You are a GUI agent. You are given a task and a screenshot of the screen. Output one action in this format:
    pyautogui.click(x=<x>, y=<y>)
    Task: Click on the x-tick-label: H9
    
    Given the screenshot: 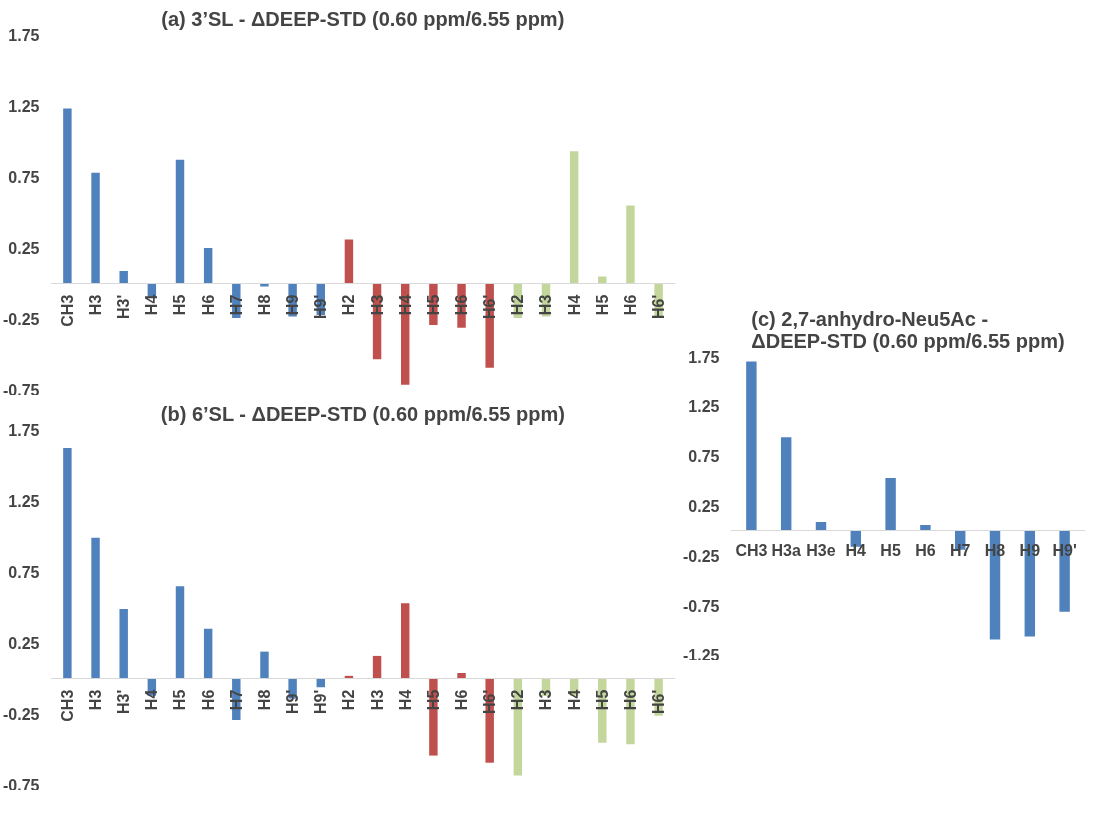 What is the action you would take?
    pyautogui.click(x=293, y=305)
    